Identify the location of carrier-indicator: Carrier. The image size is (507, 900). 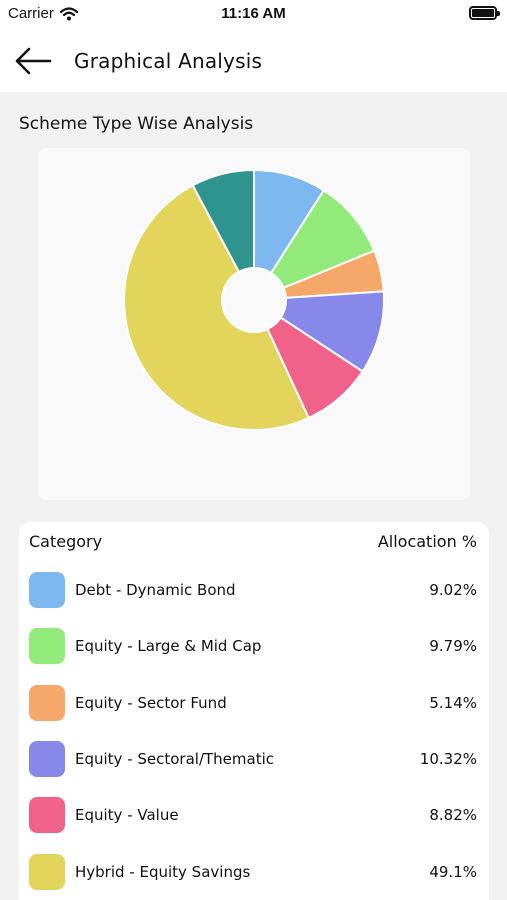
(43, 13).